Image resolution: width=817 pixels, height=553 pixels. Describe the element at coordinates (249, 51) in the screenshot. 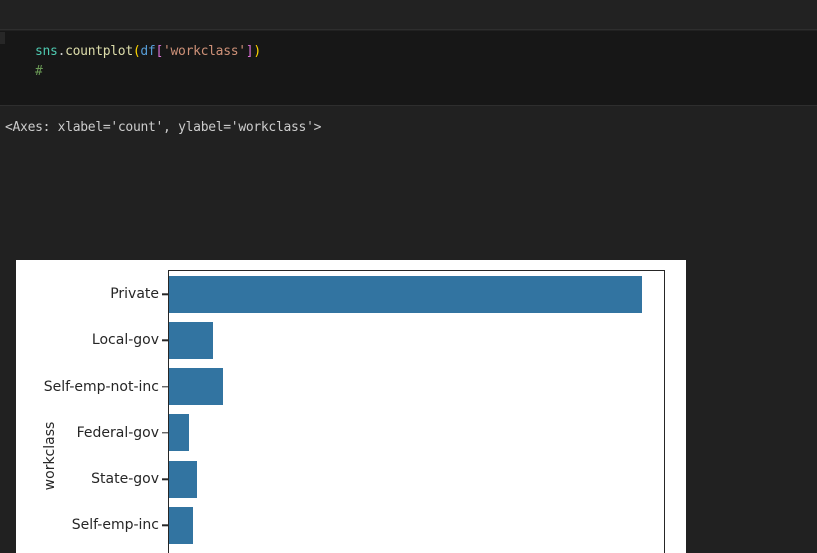

I see `code-token-bracket-square: ]` at that location.